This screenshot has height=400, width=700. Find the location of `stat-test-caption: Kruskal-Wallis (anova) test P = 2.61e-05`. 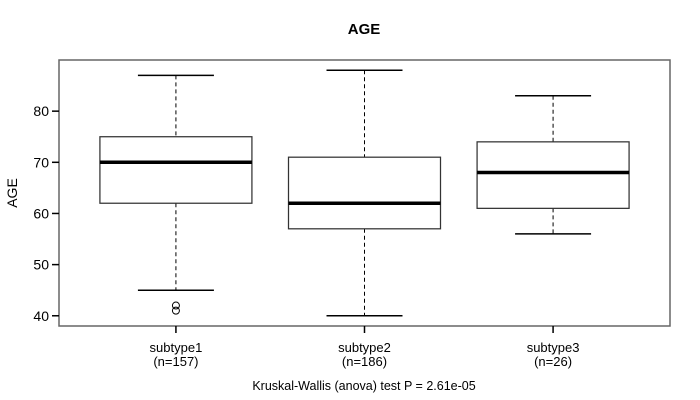

stat-test-caption: Kruskal-Wallis (anova) test P = 2.61e-05 is located at coordinates (363, 386).